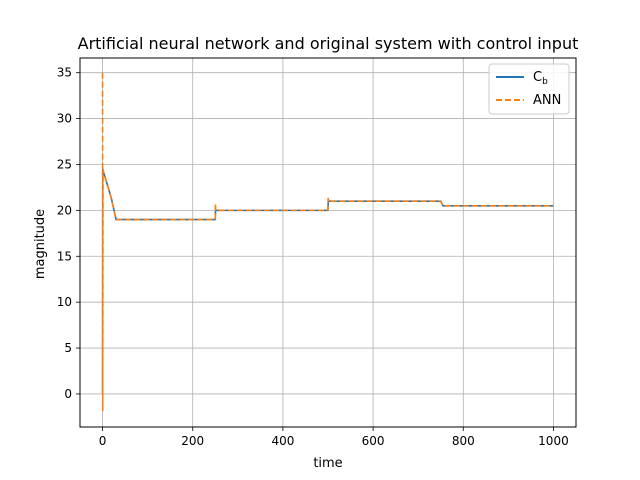 The height and width of the screenshot is (480, 640). What do you see at coordinates (553, 441) in the screenshot?
I see `x-tick-label: 1000` at bounding box center [553, 441].